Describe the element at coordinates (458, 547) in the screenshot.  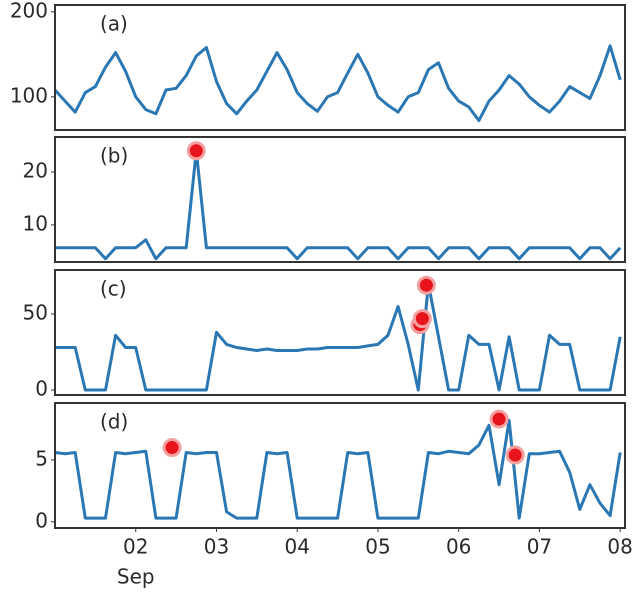
I see `x-tick-label: 06` at that location.